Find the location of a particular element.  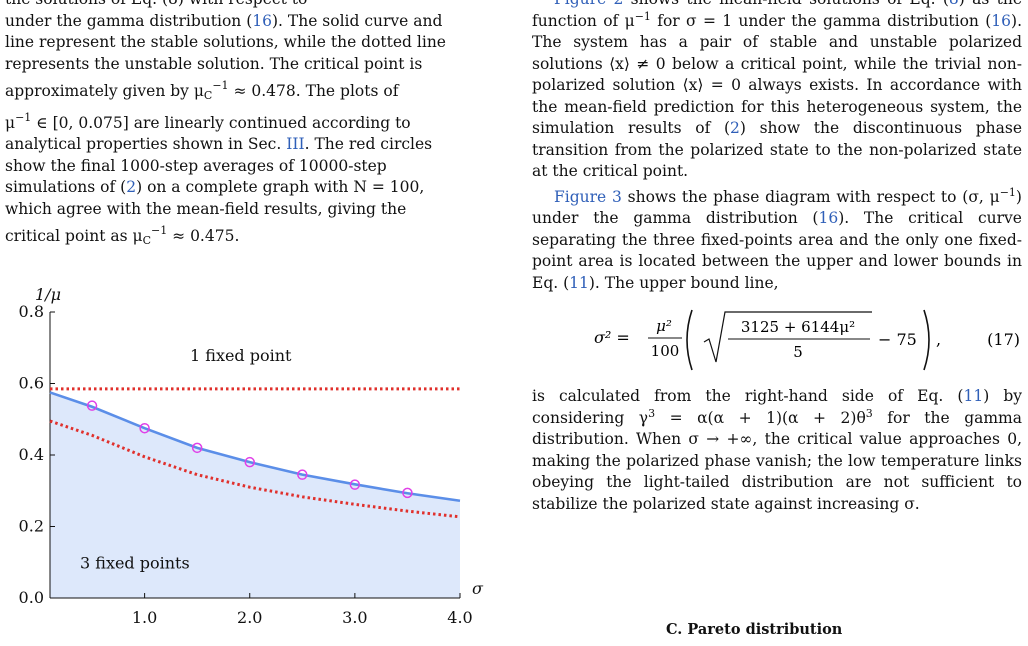

x-tick-label: 2.0 is located at coordinates (249, 617).